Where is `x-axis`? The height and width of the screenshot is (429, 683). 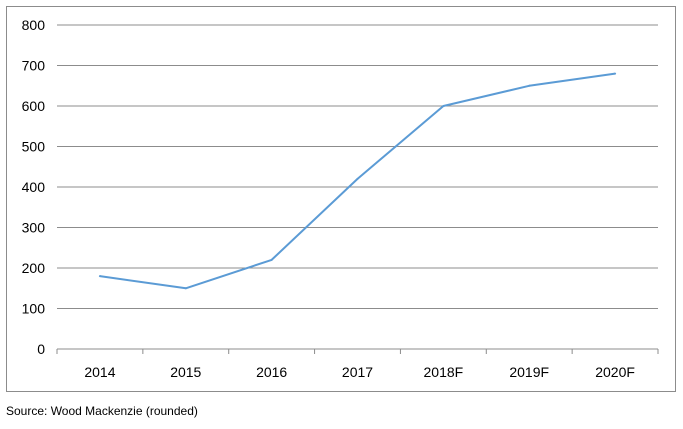
x-axis is located at coordinates (357, 351).